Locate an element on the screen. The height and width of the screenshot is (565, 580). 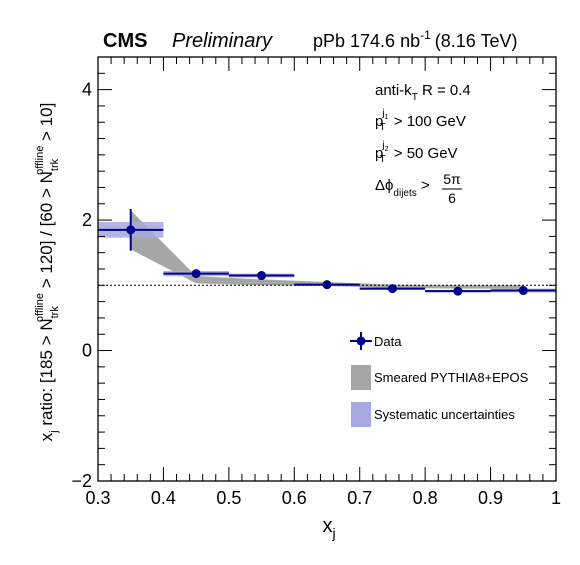
delta-phi-cut: Δϕdijets > is located at coordinates (402, 188).